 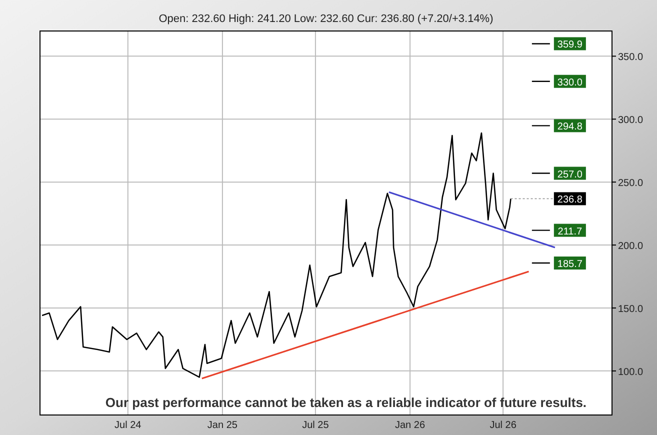 I want to click on ref-line-label: 185.7, so click(x=570, y=264).